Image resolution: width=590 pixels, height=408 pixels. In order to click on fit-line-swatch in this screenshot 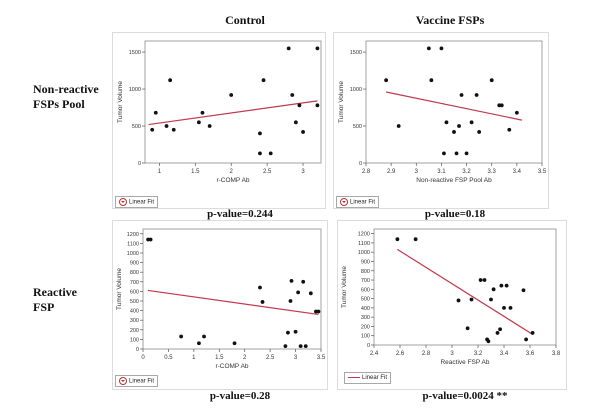, I will do `click(354, 377)`.